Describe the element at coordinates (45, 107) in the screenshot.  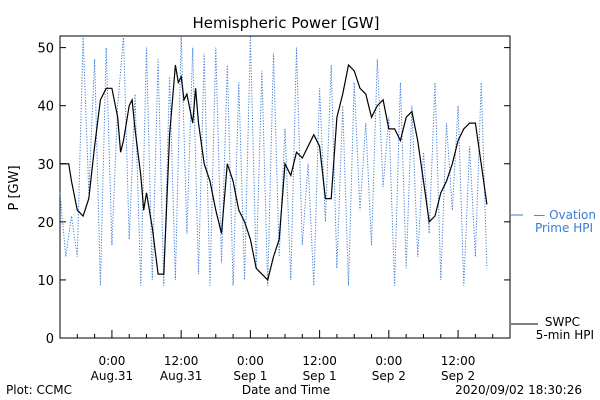
I see `y-tick-label: 40` at that location.